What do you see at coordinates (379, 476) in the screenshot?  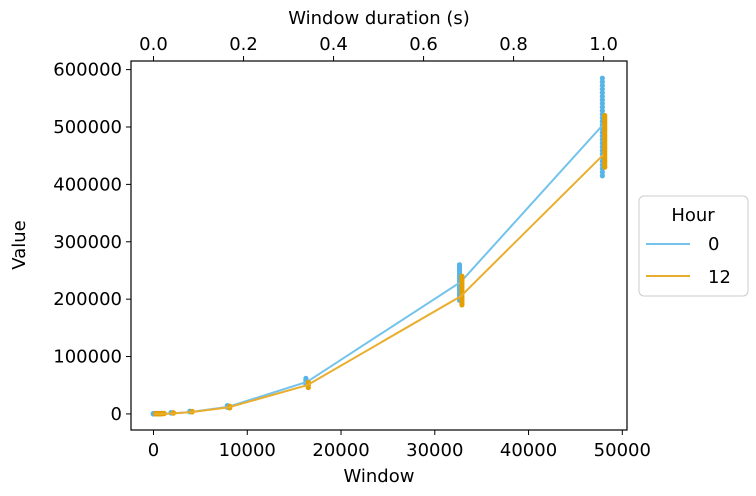 I see `x-axis-label: Window` at bounding box center [379, 476].